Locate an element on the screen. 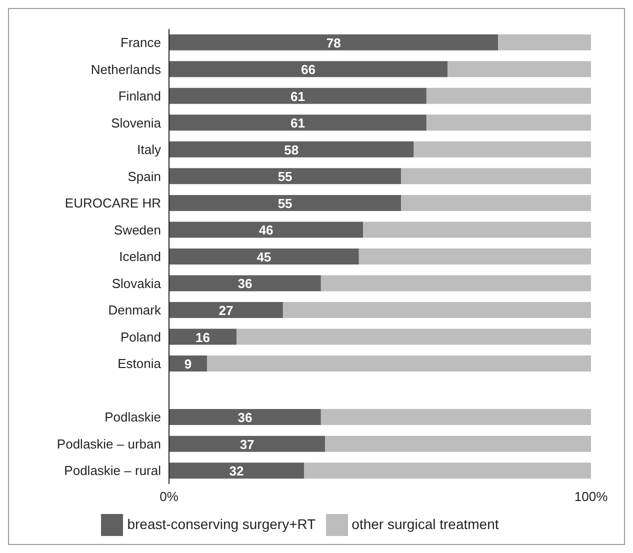 This screenshot has width=633, height=553. legend-label: other surgical treatment is located at coordinates (425, 524).